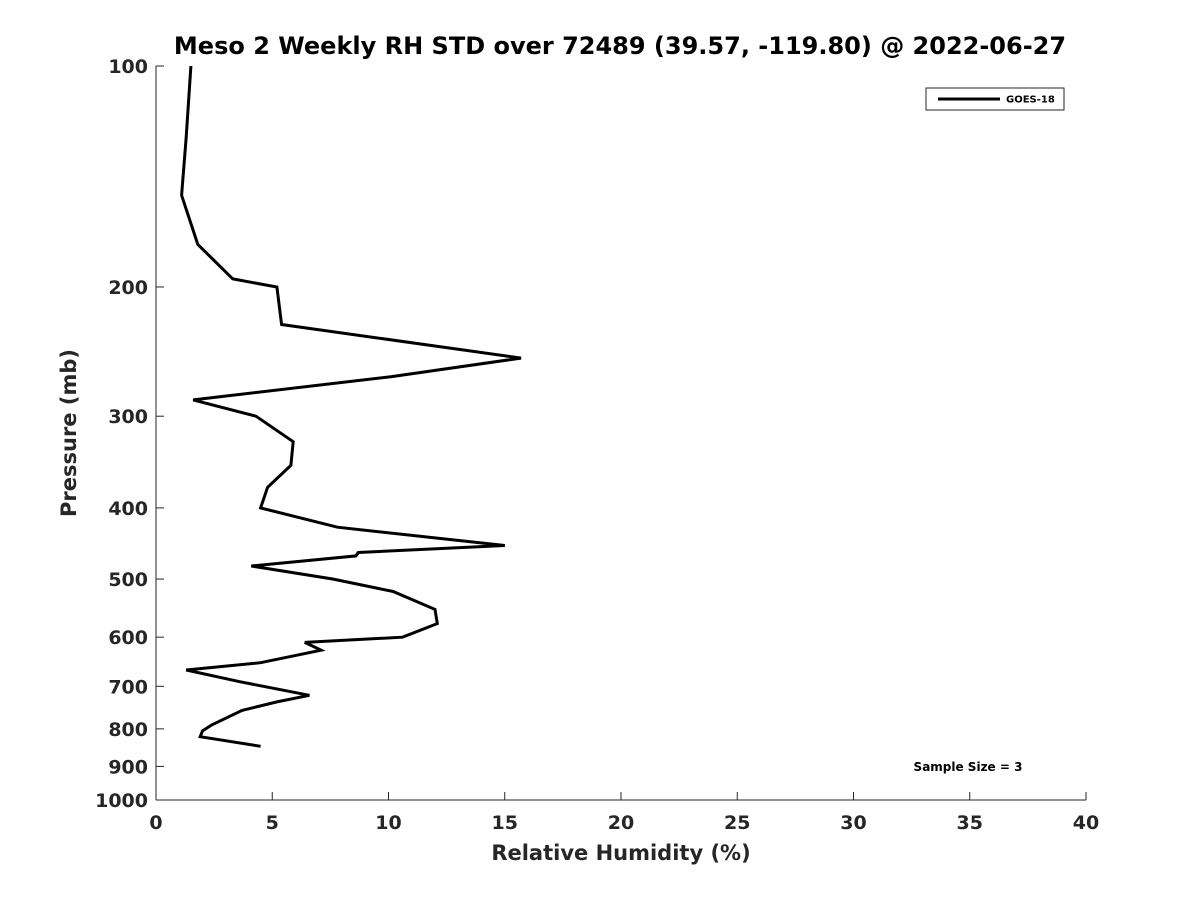  What do you see at coordinates (1086, 823) in the screenshot?
I see `x-tick-label: 40` at bounding box center [1086, 823].